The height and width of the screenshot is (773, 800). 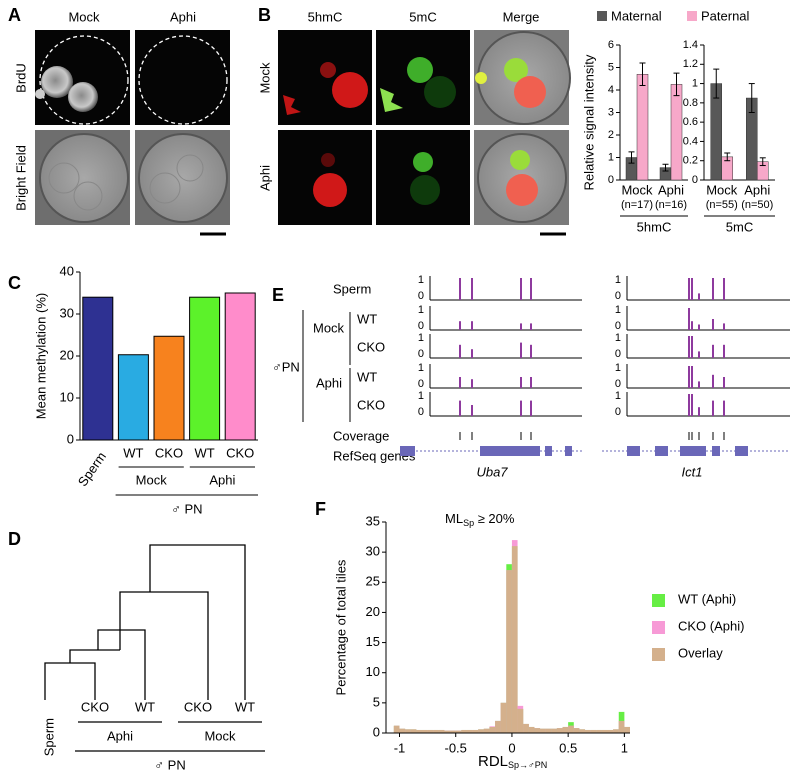 What do you see at coordinates (40, 356) in the screenshot?
I see `y-axis-label: Mean methylation (%)` at bounding box center [40, 356].